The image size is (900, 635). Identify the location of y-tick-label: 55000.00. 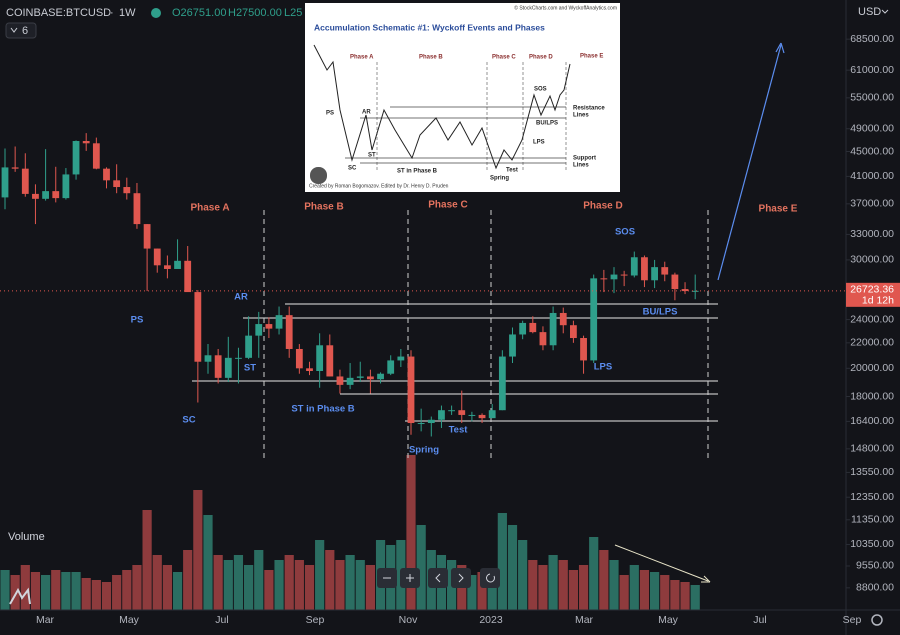
(872, 98).